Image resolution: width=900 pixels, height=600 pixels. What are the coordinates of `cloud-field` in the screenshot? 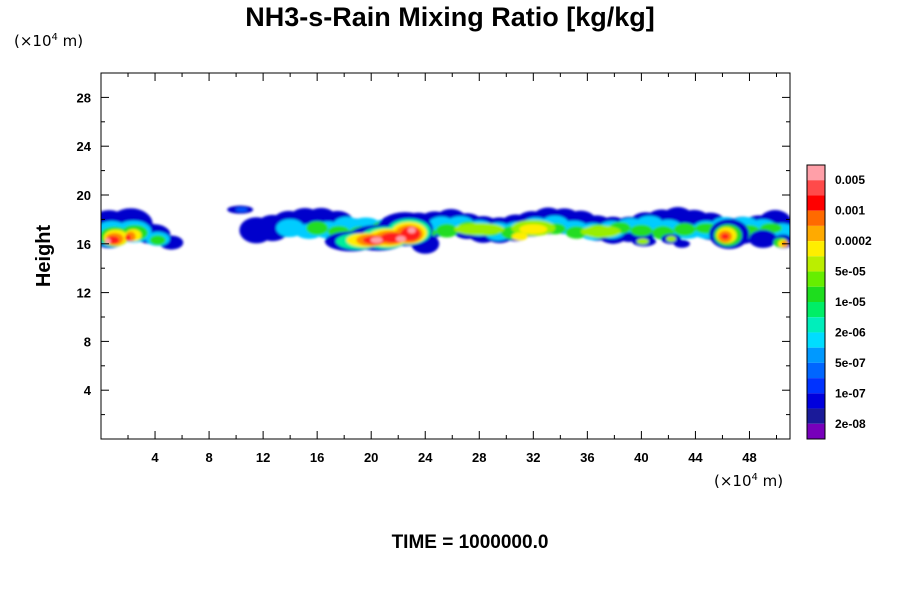 It's located at (445, 229).